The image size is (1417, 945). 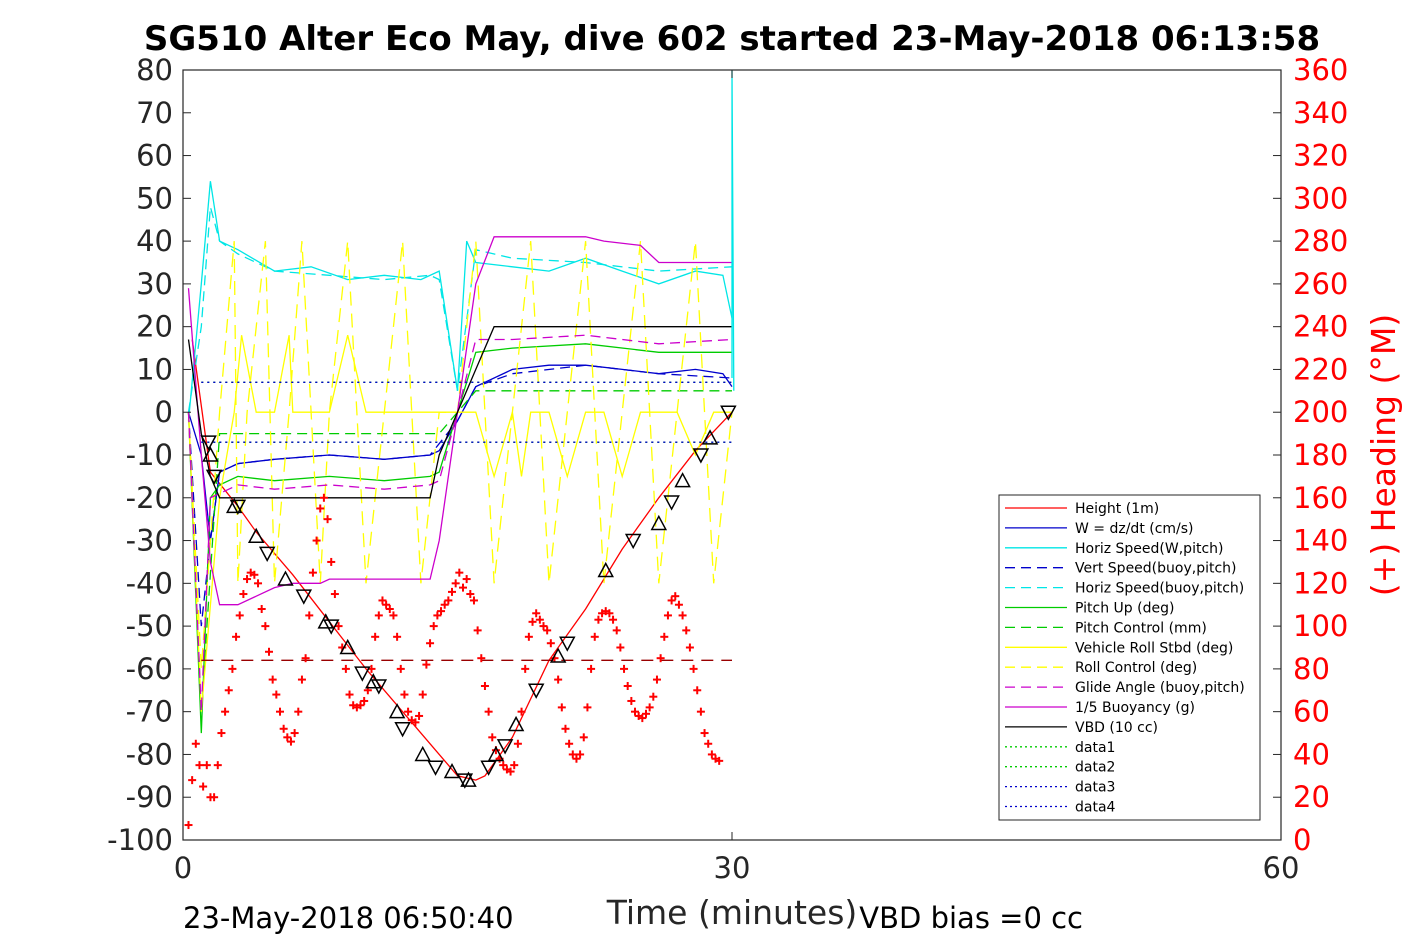 What do you see at coordinates (1320, 498) in the screenshot?
I see `y-right-tick-label: 160` at bounding box center [1320, 498].